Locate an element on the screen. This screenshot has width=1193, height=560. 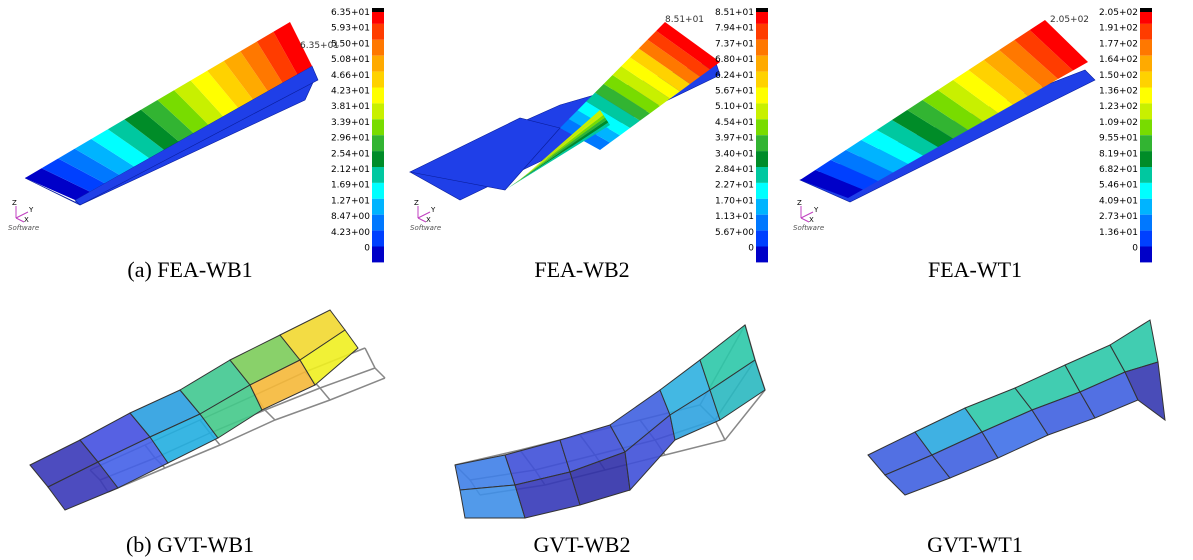
caption: FEA-WT1 is located at coordinates (975, 269).